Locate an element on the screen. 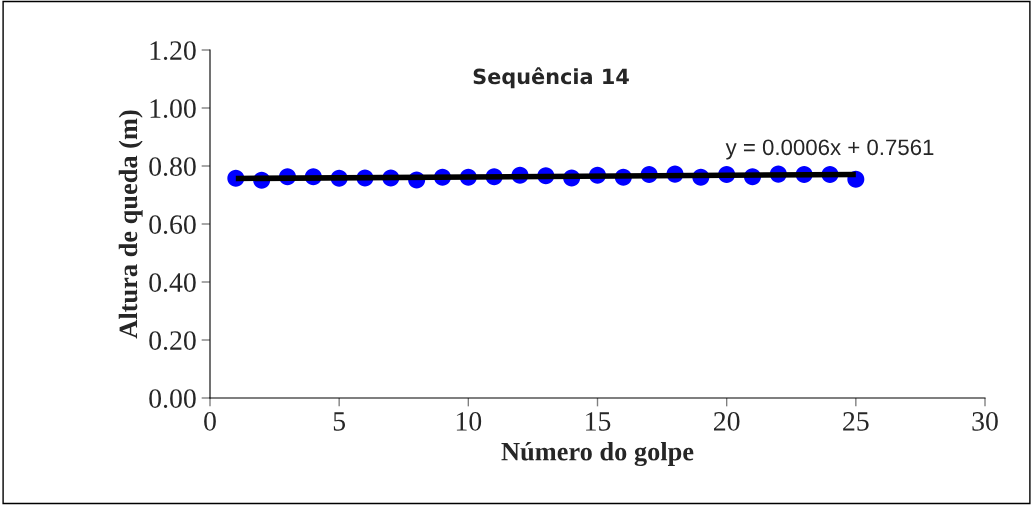 The height and width of the screenshot is (505, 1033). x-tick-label: 10 is located at coordinates (469, 421).